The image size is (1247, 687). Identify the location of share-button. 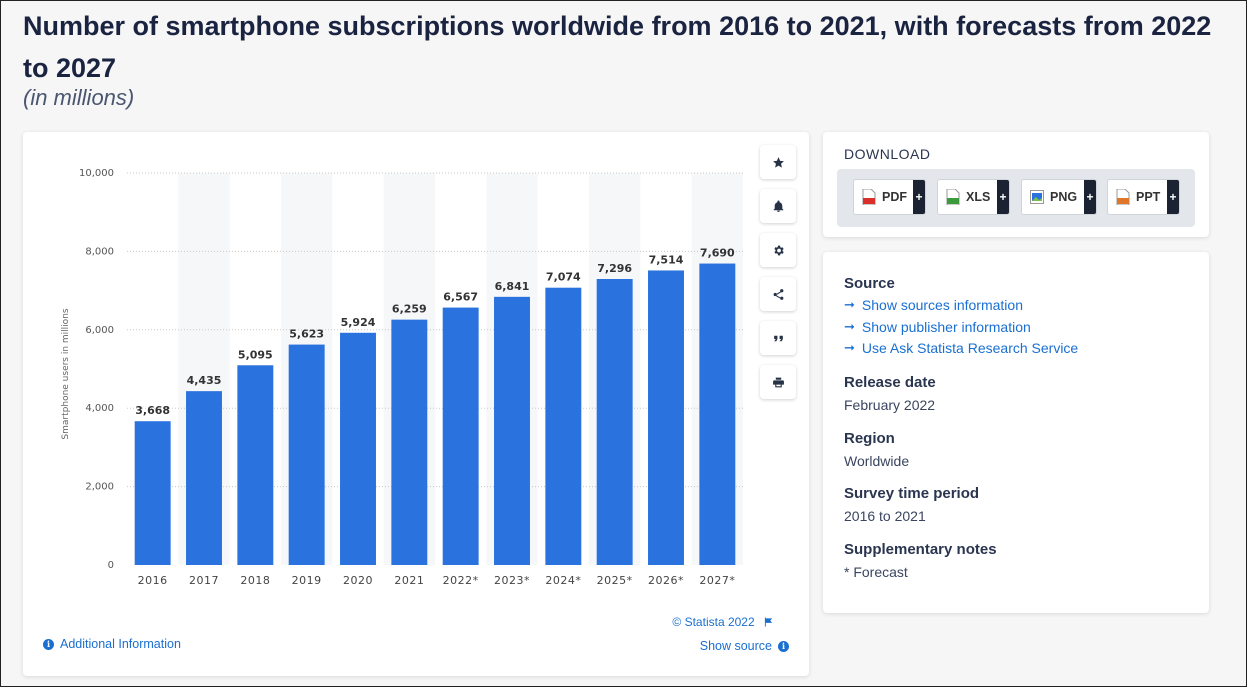
(778, 294).